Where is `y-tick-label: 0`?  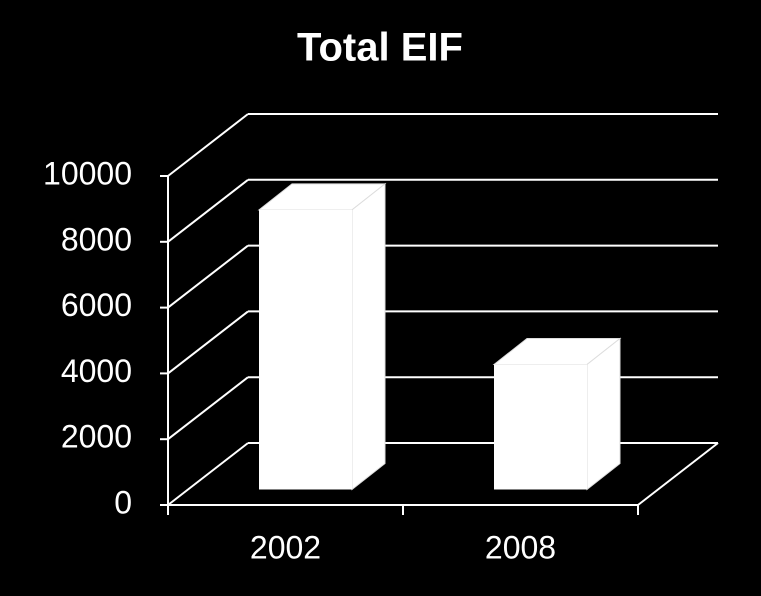
y-tick-label: 0 is located at coordinates (123, 502).